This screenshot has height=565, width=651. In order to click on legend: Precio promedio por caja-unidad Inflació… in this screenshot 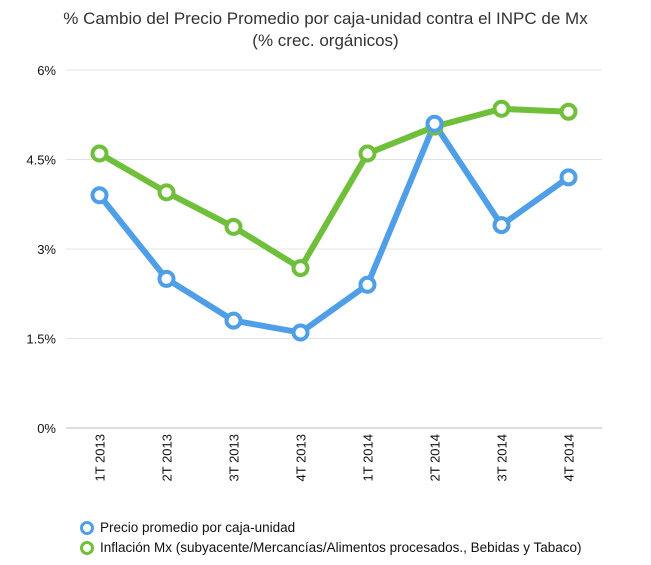, I will do `click(331, 538)`.